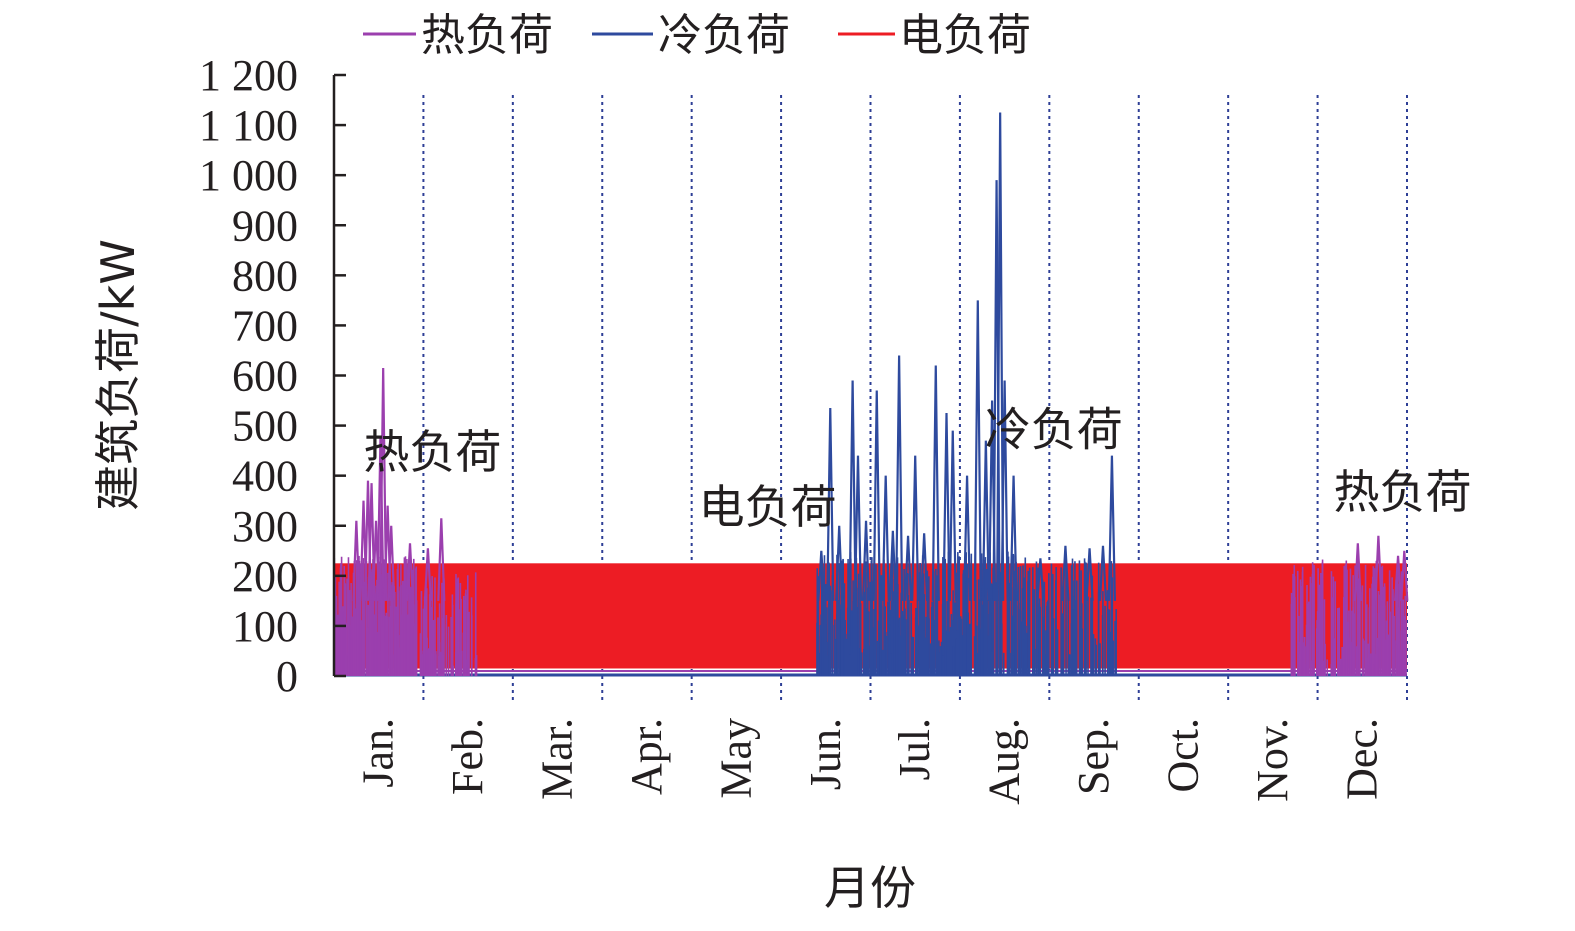  I want to click on y-tick-label: 0, so click(287, 676).